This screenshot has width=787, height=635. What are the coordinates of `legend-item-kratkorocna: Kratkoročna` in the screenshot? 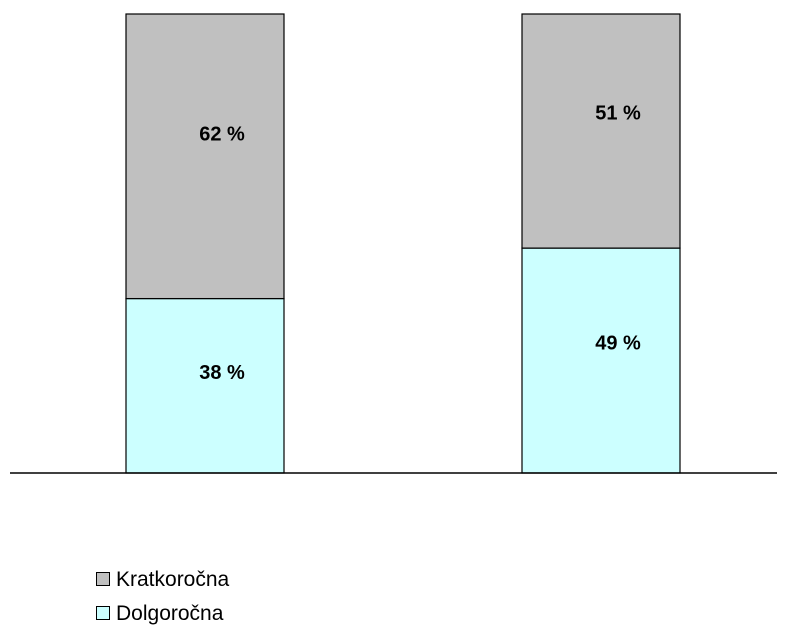 It's located at (246, 579).